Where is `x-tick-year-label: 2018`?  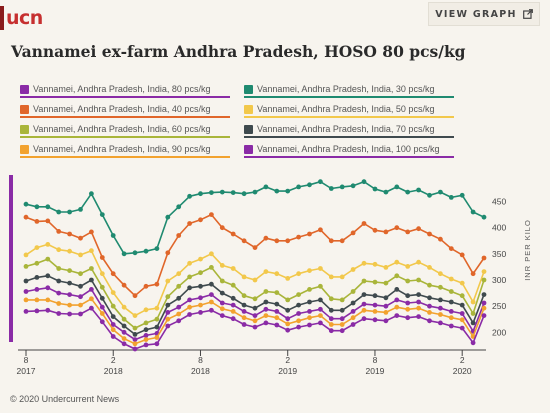 x-tick-year-label: 2018 is located at coordinates (200, 371).